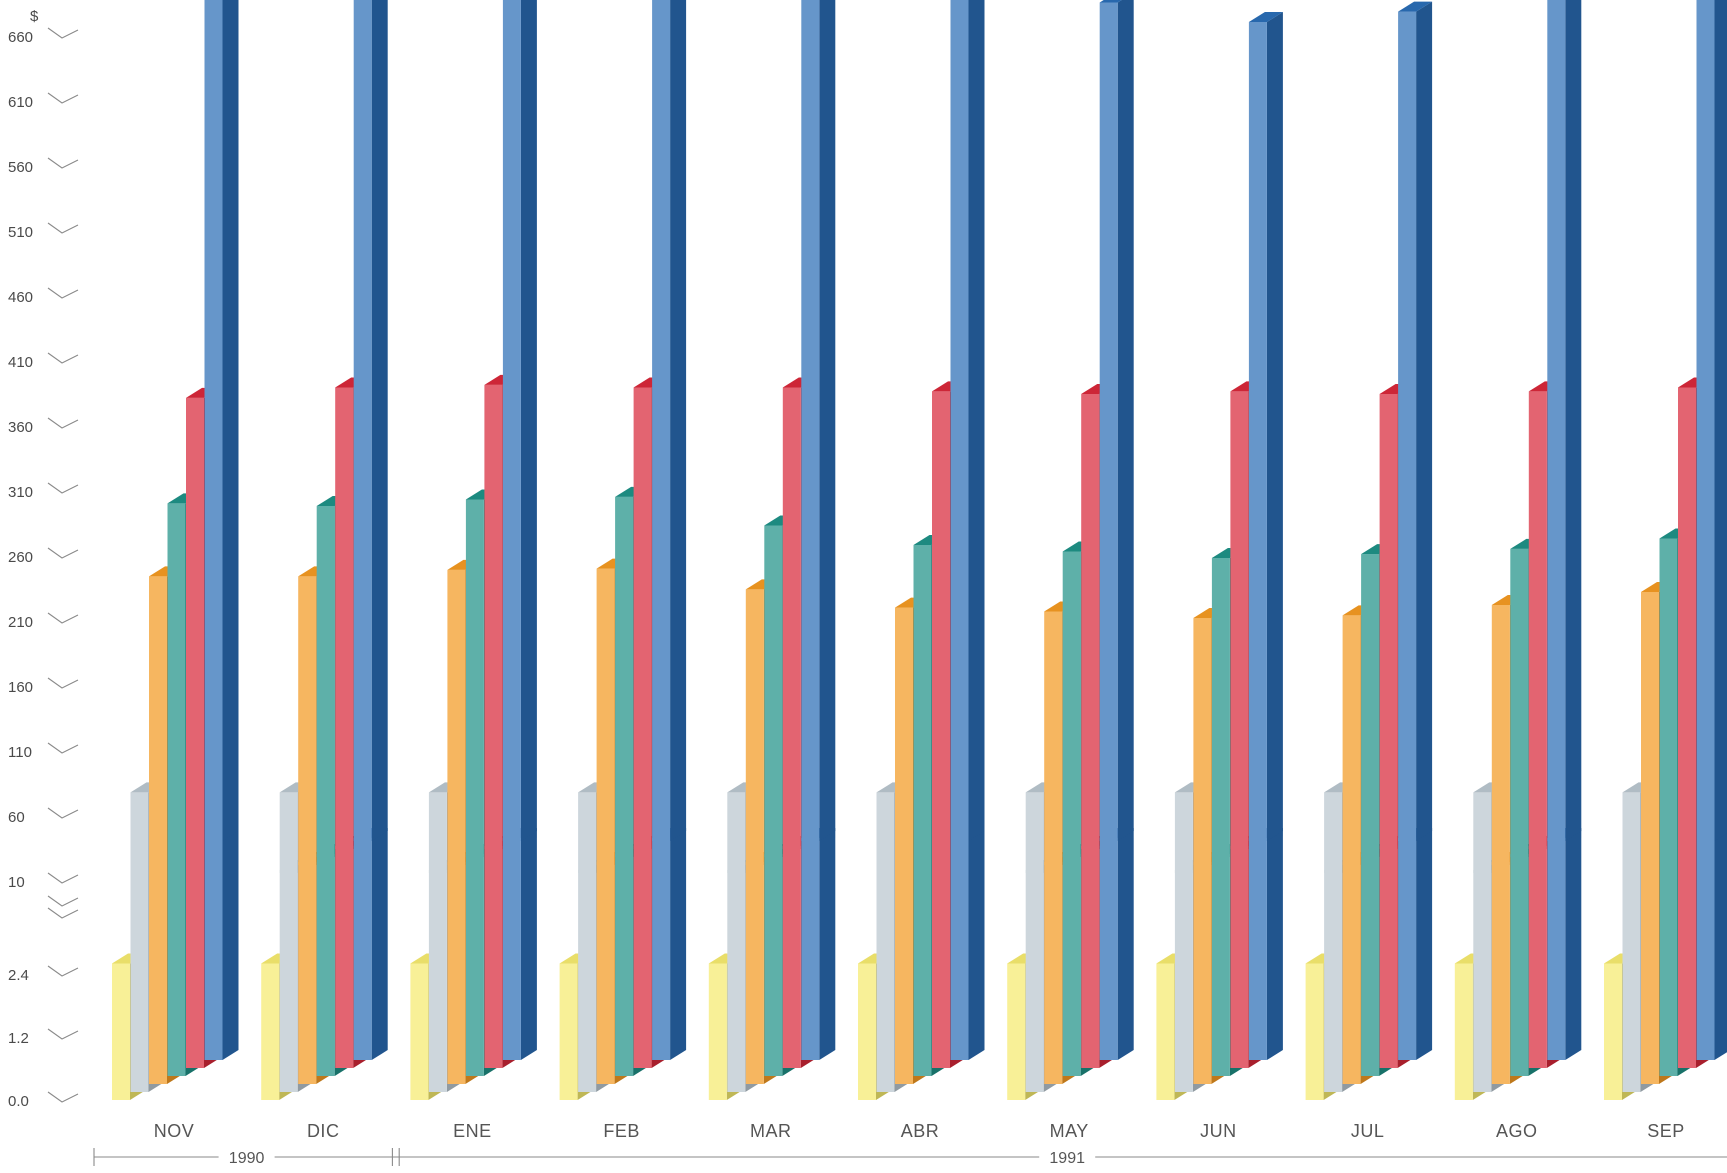 The height and width of the screenshot is (1173, 1727). Describe the element at coordinates (16, 817) in the screenshot. I see `y-tick-label: 60` at that location.